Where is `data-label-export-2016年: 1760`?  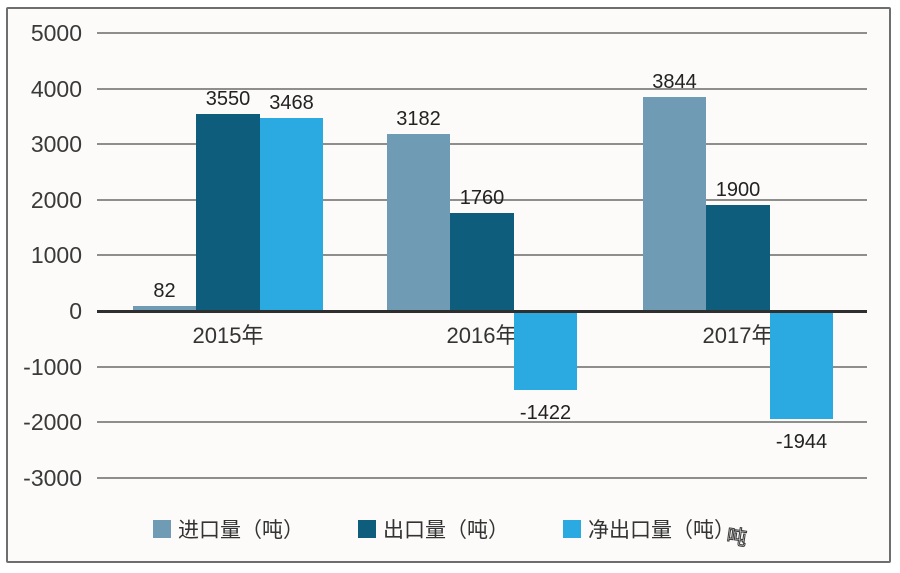 data-label-export-2016年: 1760 is located at coordinates (482, 198).